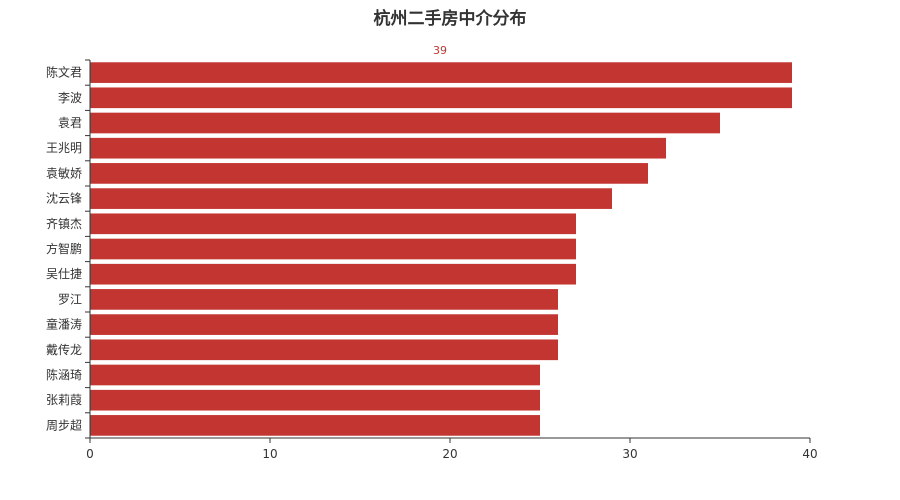 Image resolution: width=900 pixels, height=500 pixels. I want to click on data-label: 39, so click(440, 50).